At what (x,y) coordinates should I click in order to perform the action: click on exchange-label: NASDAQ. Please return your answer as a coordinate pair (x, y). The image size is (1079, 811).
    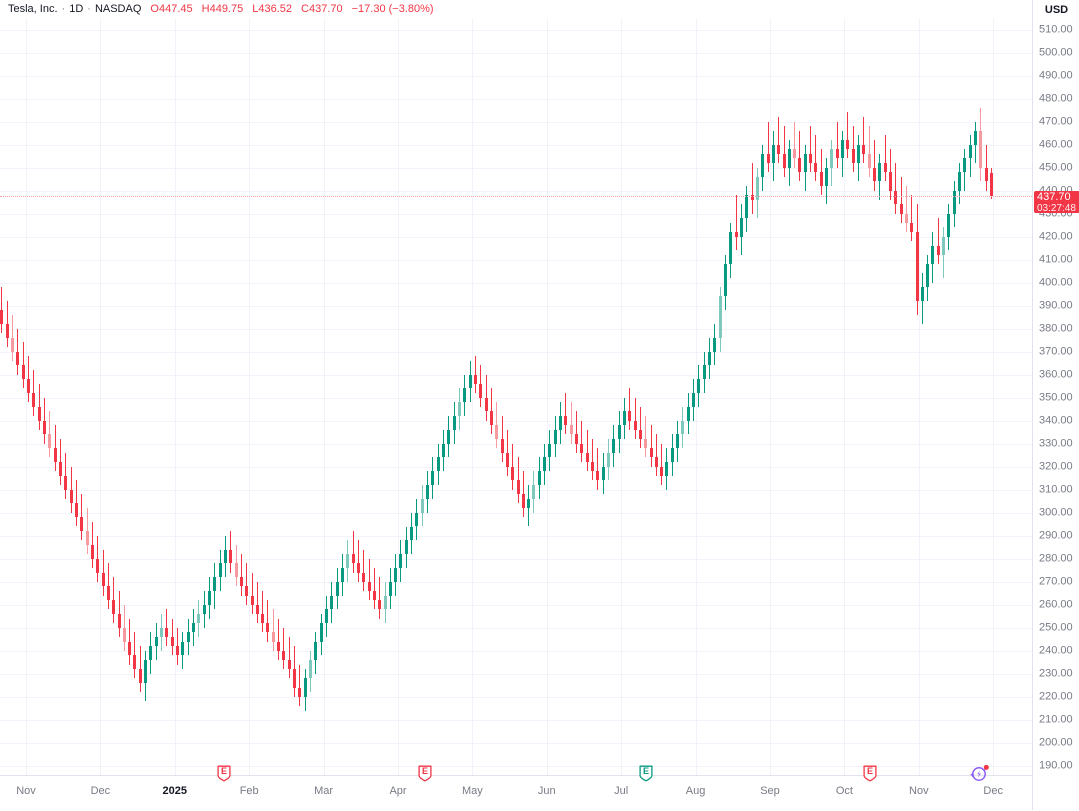
    Looking at the image, I should click on (118, 9).